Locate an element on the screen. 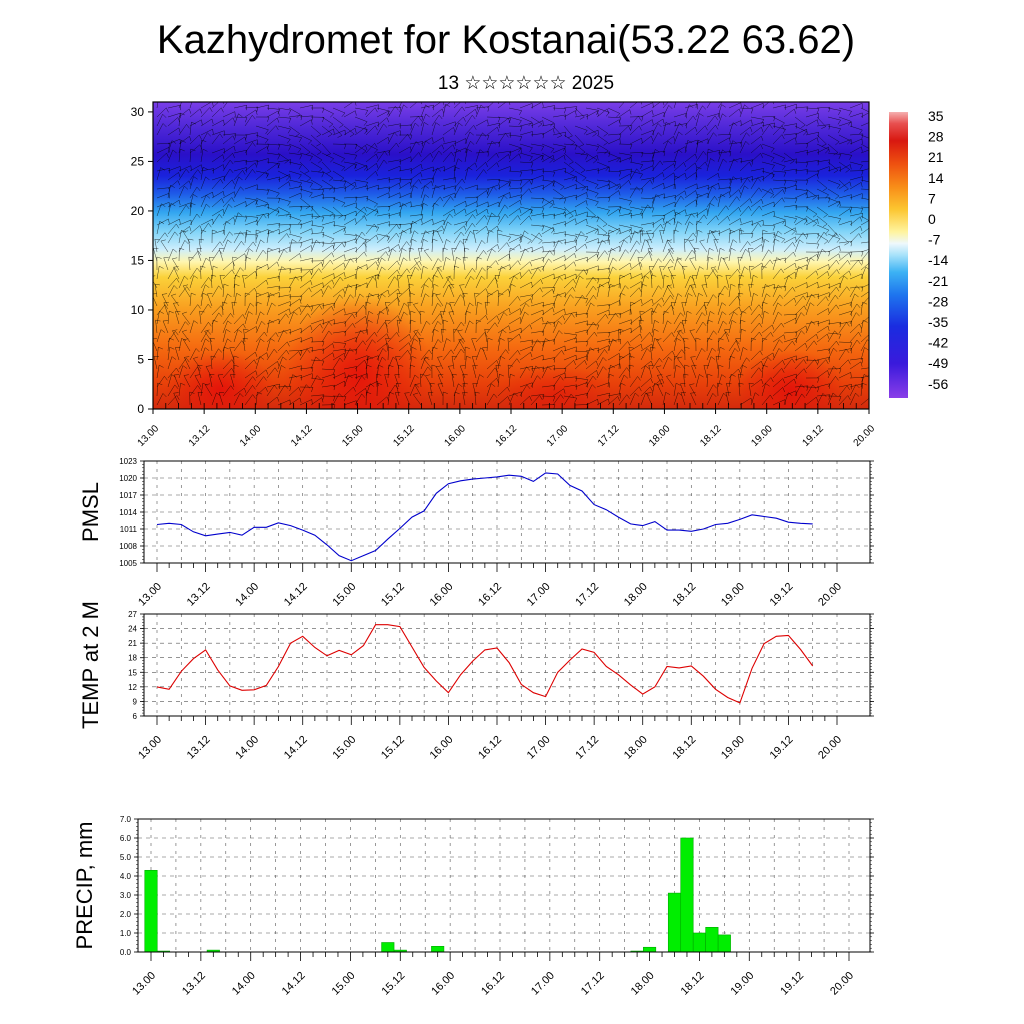 The image size is (1024, 1024). heatmap-y-tick-label: 5 is located at coordinates (140, 359).